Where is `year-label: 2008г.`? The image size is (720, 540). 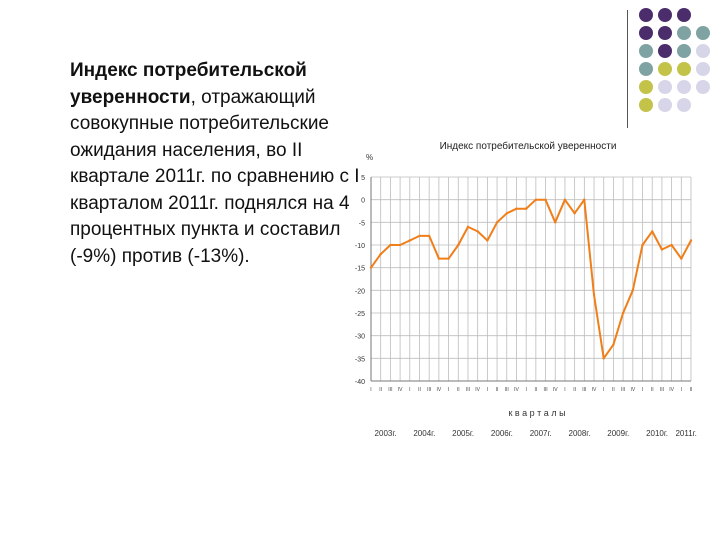
year-label: 2008г. is located at coordinates (580, 433).